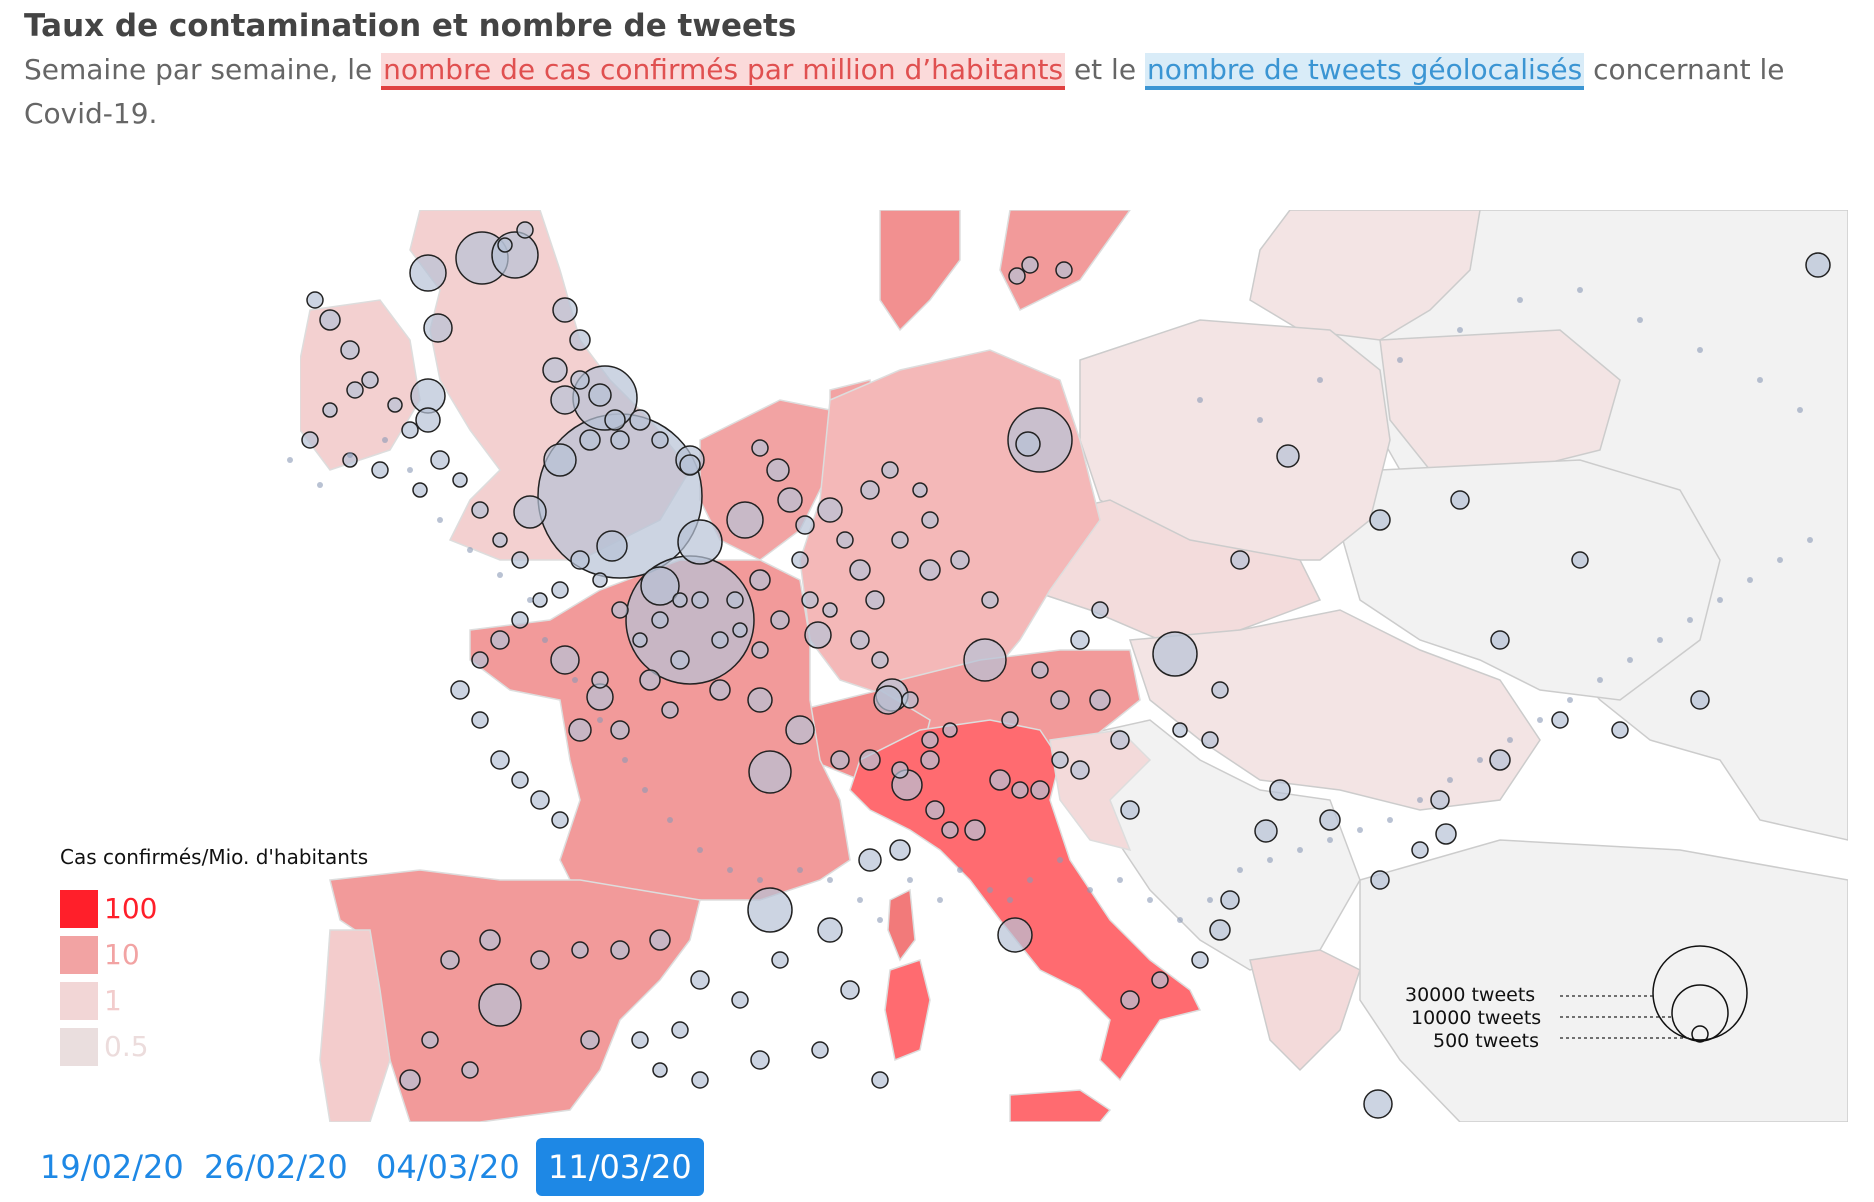 The image size is (1874, 1202). Describe the element at coordinates (448, 1167) in the screenshot. I see `date-button-04-03: 04/03/20` at that location.